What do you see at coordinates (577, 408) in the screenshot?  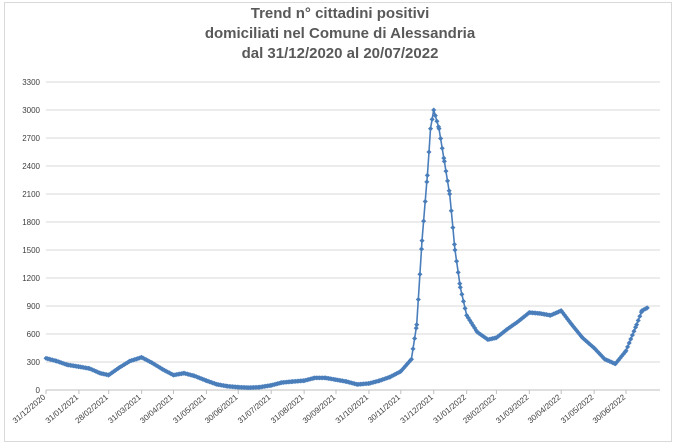 I see `x-tick-label: 31/05/2022` at bounding box center [577, 408].